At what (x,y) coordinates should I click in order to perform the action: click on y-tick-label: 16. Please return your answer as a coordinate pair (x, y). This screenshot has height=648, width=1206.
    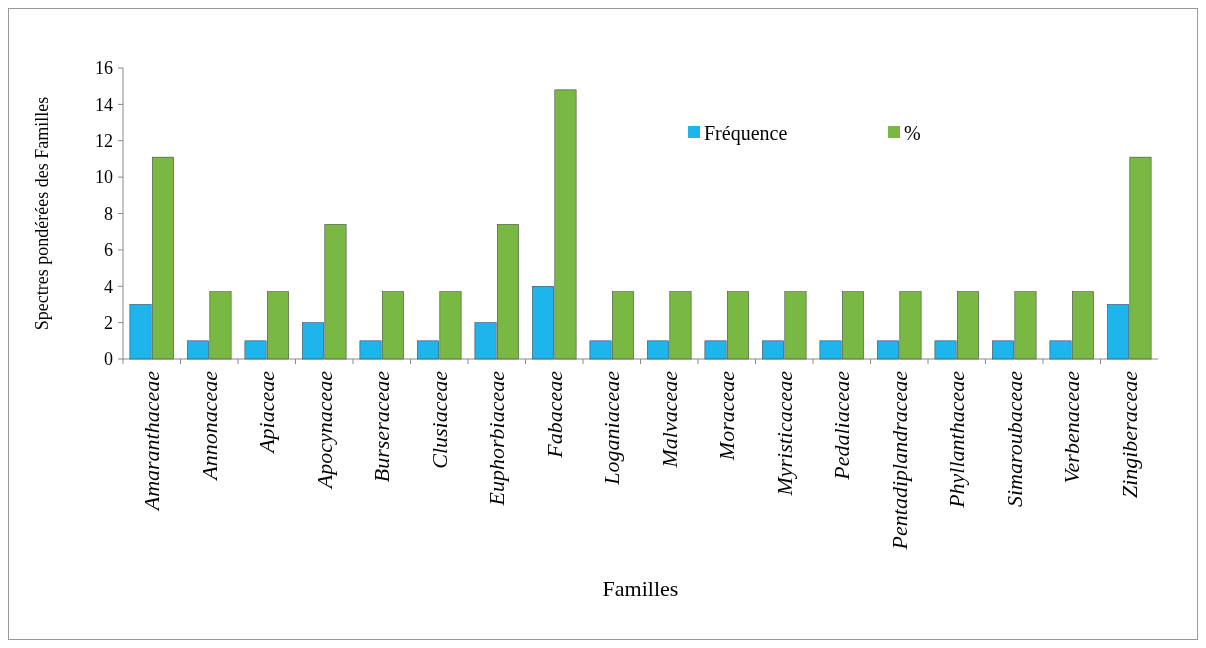
    Looking at the image, I should click on (104, 68).